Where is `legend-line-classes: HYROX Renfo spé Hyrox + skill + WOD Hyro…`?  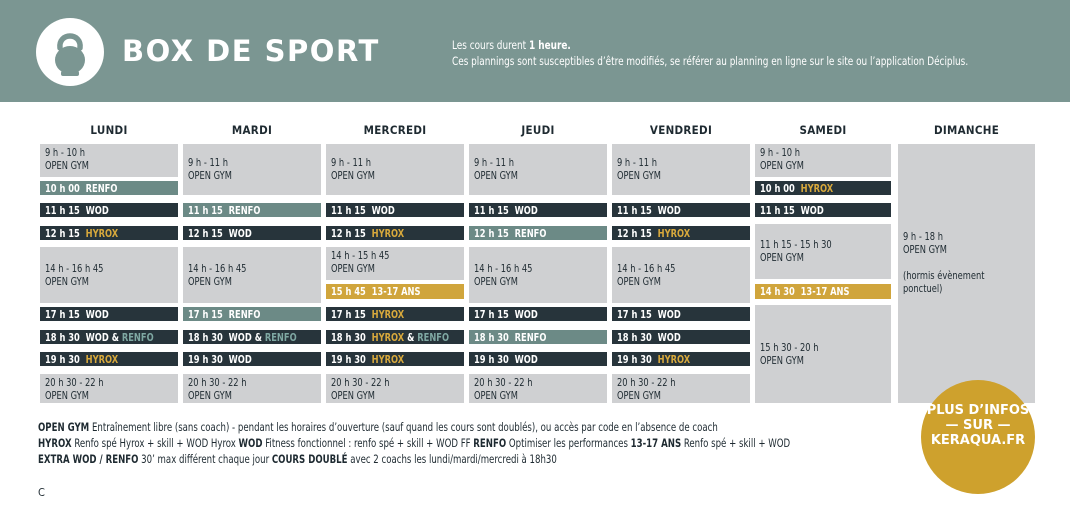
legend-line-classes: HYROX Renfo spé Hyrox + skill + WOD Hyro… is located at coordinates (414, 443).